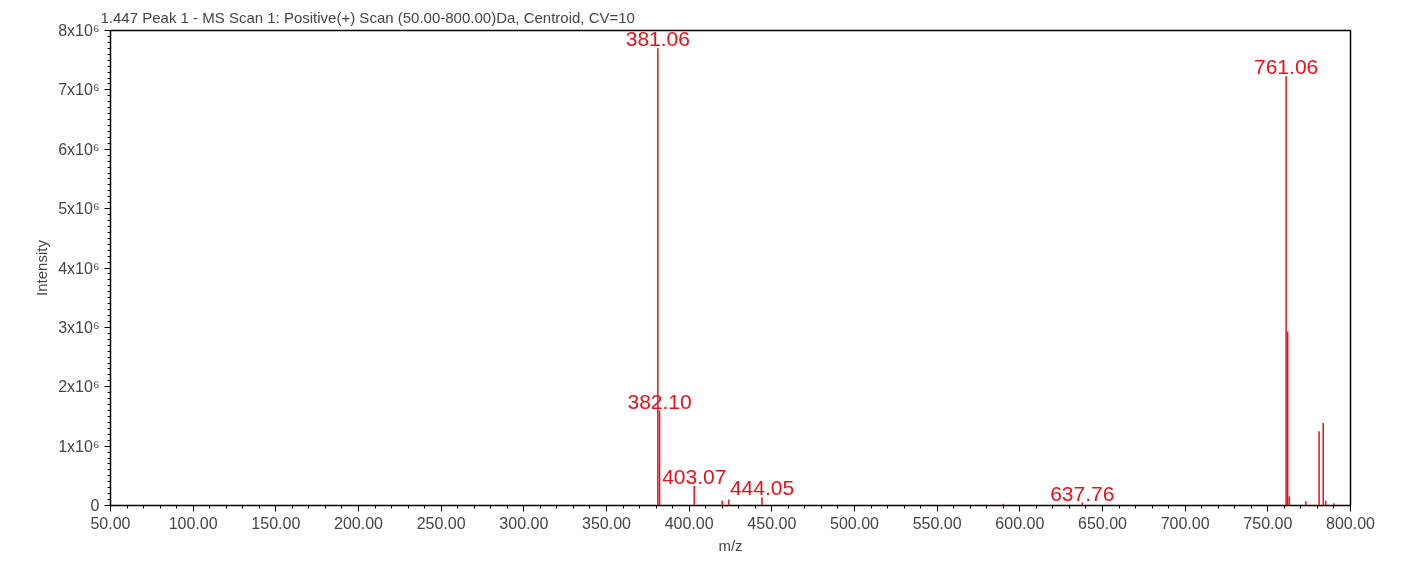 The width and height of the screenshot is (1403, 573). I want to click on x-tick-label: 200.00, so click(359, 523).